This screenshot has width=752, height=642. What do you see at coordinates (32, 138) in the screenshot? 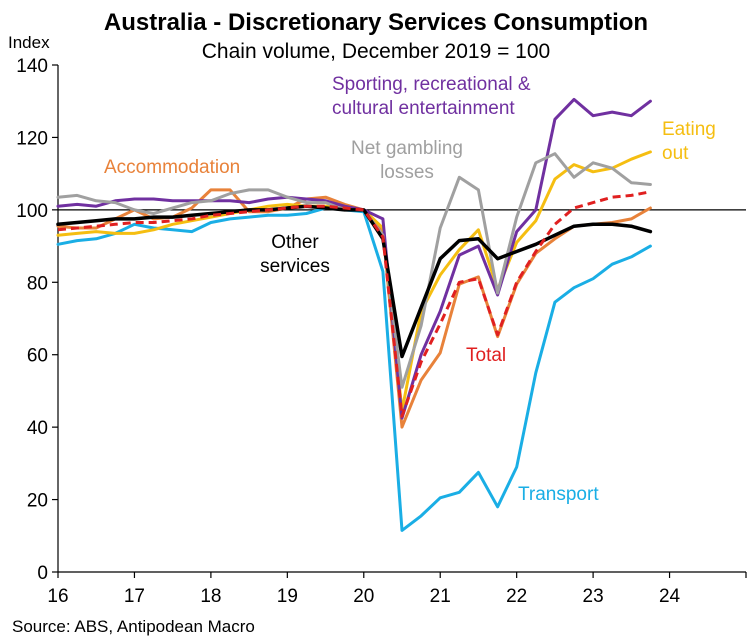
I see `y-tick-label: 120` at bounding box center [32, 138].